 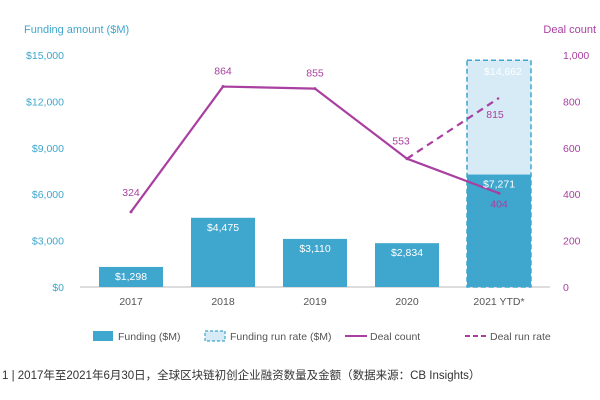 I want to click on left-tick-label: $6,000, so click(x=48, y=195).